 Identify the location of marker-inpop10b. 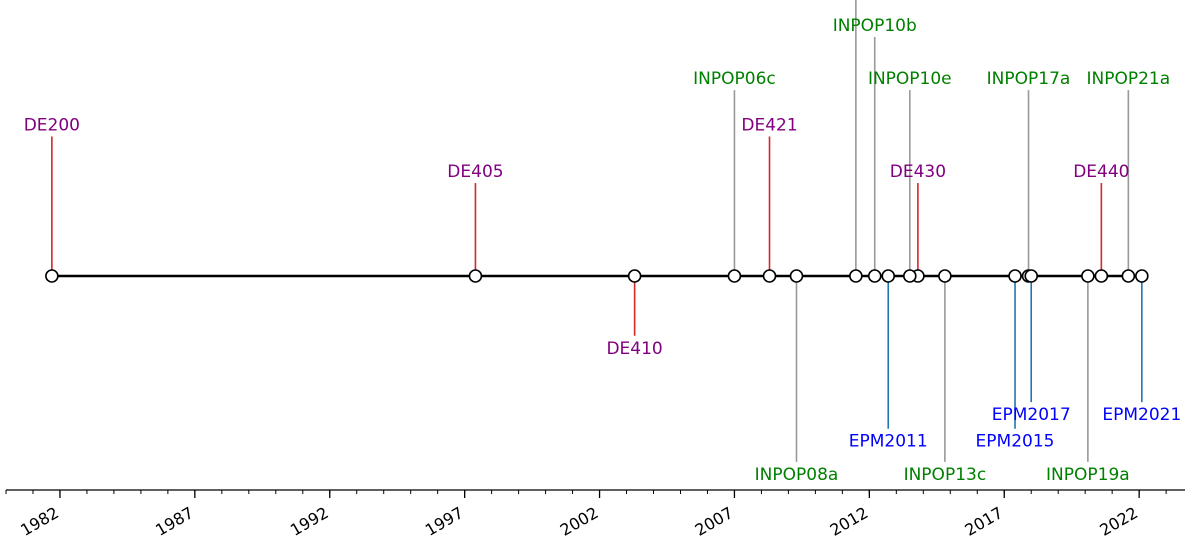
(874, 276).